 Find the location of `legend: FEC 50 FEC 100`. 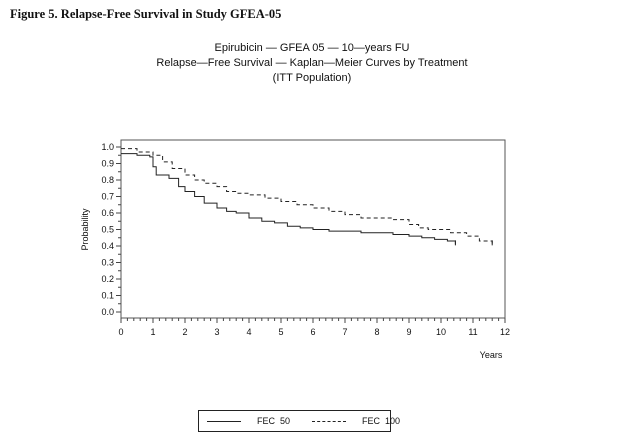

legend: FEC 50 FEC 100 is located at coordinates (299, 421).